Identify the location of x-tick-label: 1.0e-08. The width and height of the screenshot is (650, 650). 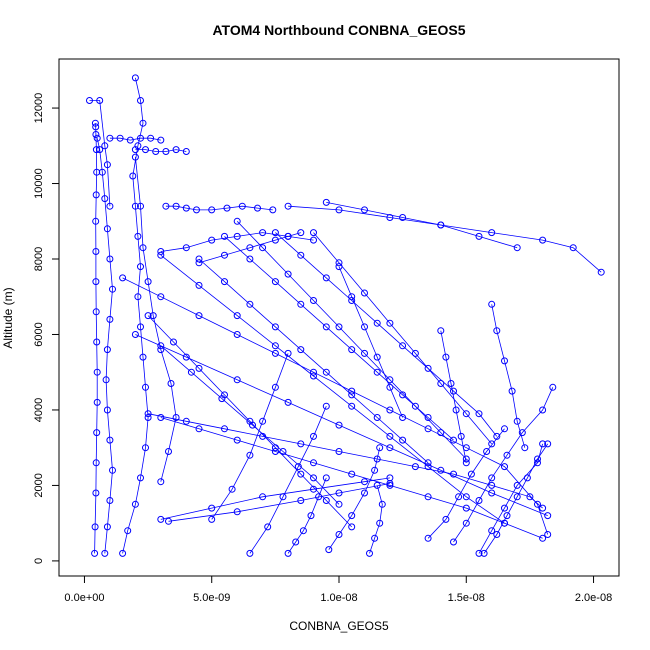
(338, 598).